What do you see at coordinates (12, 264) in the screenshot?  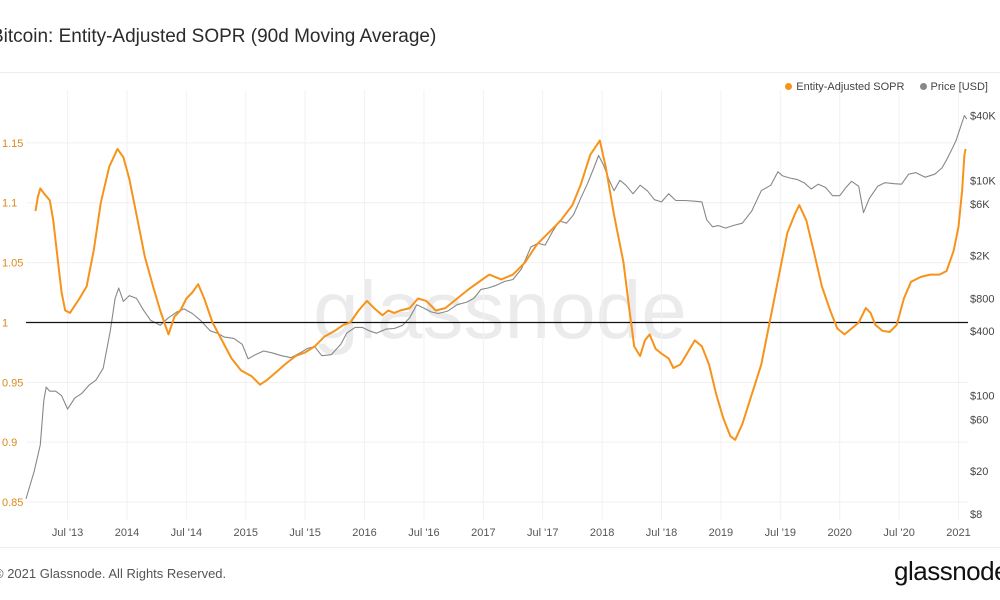 I see `y-left-tick-label: 1.05` at bounding box center [12, 264].